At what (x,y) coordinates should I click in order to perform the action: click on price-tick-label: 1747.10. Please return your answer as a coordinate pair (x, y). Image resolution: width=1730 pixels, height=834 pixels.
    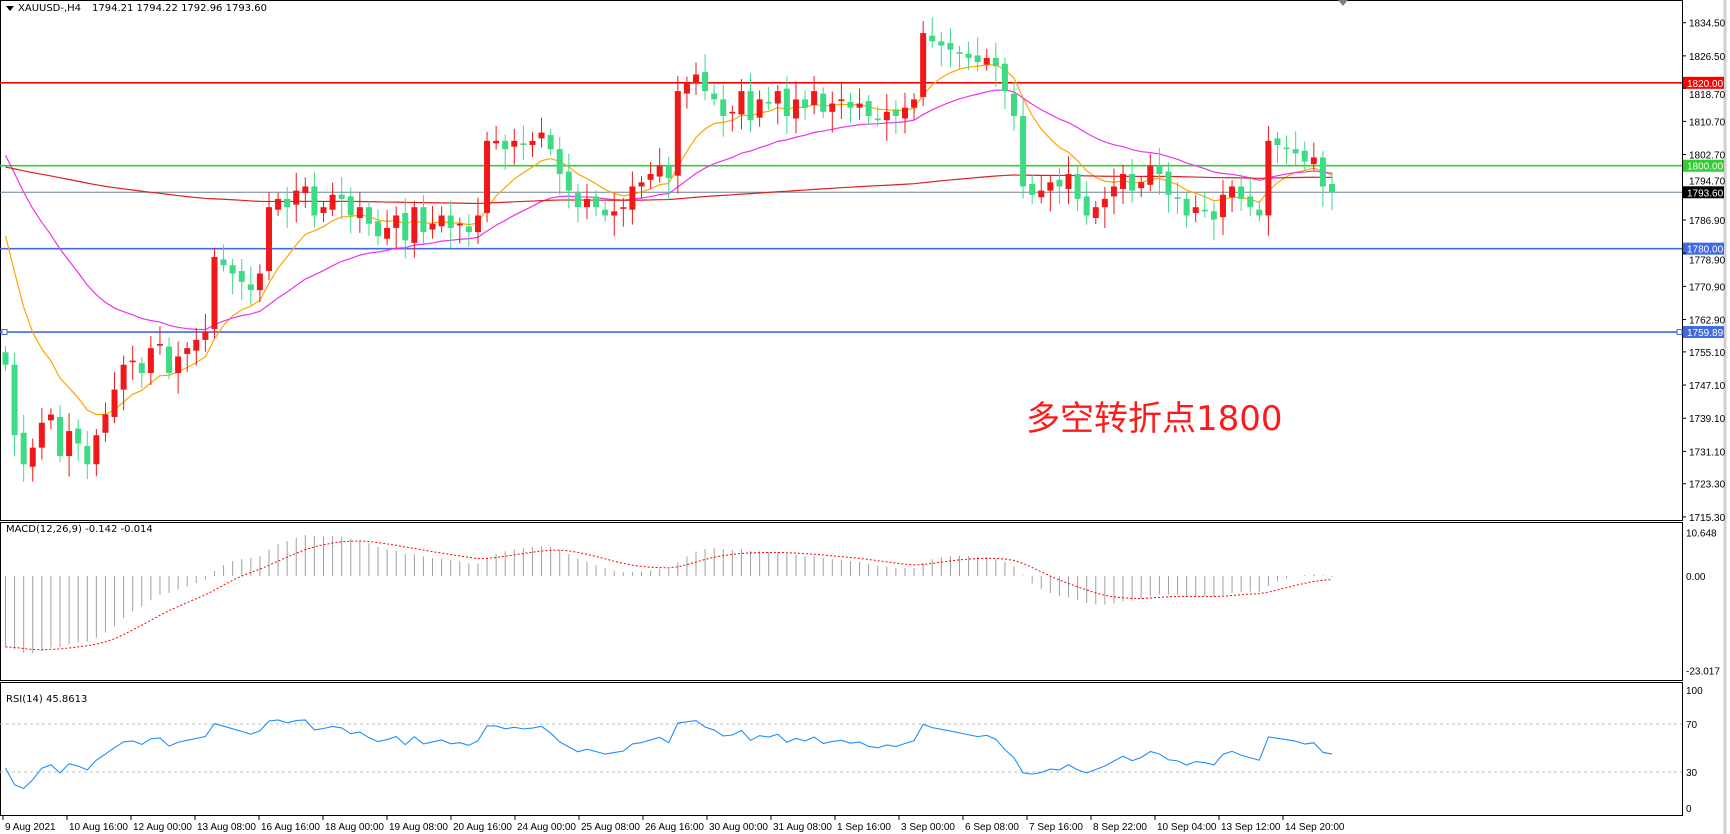
    Looking at the image, I should click on (1707, 386).